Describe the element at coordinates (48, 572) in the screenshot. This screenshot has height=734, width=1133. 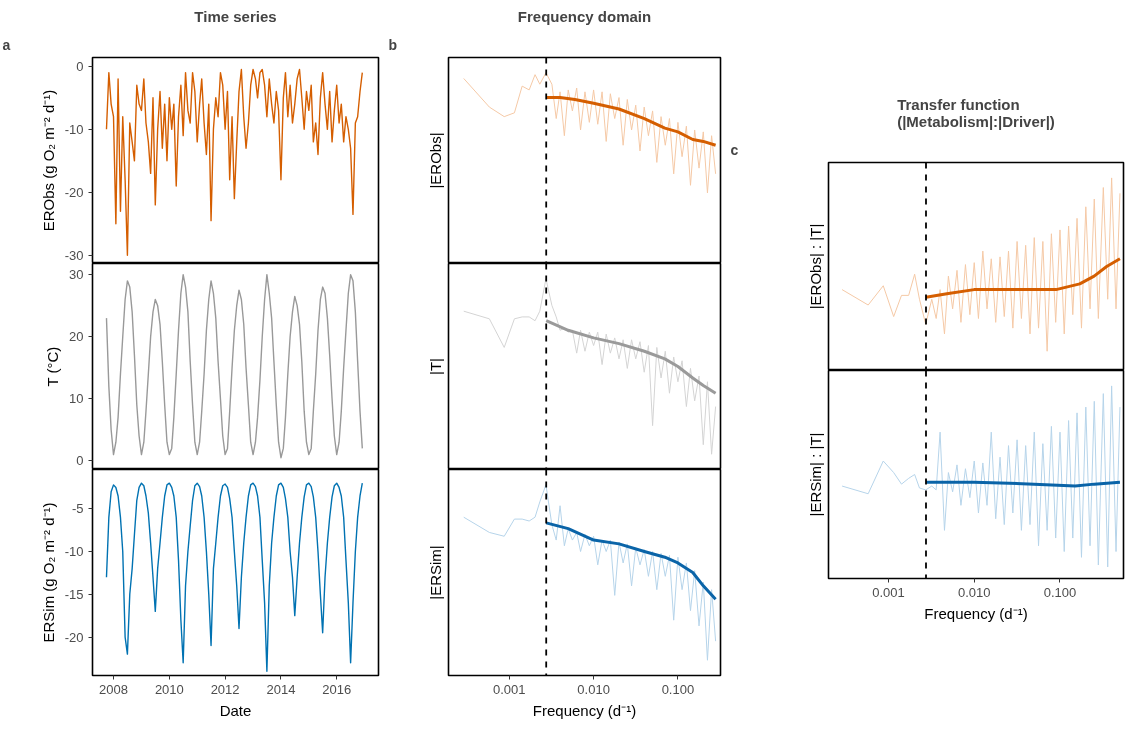
I see `y-axis-title: ERSim (g O₂ m⁻² d⁻¹)` at that location.